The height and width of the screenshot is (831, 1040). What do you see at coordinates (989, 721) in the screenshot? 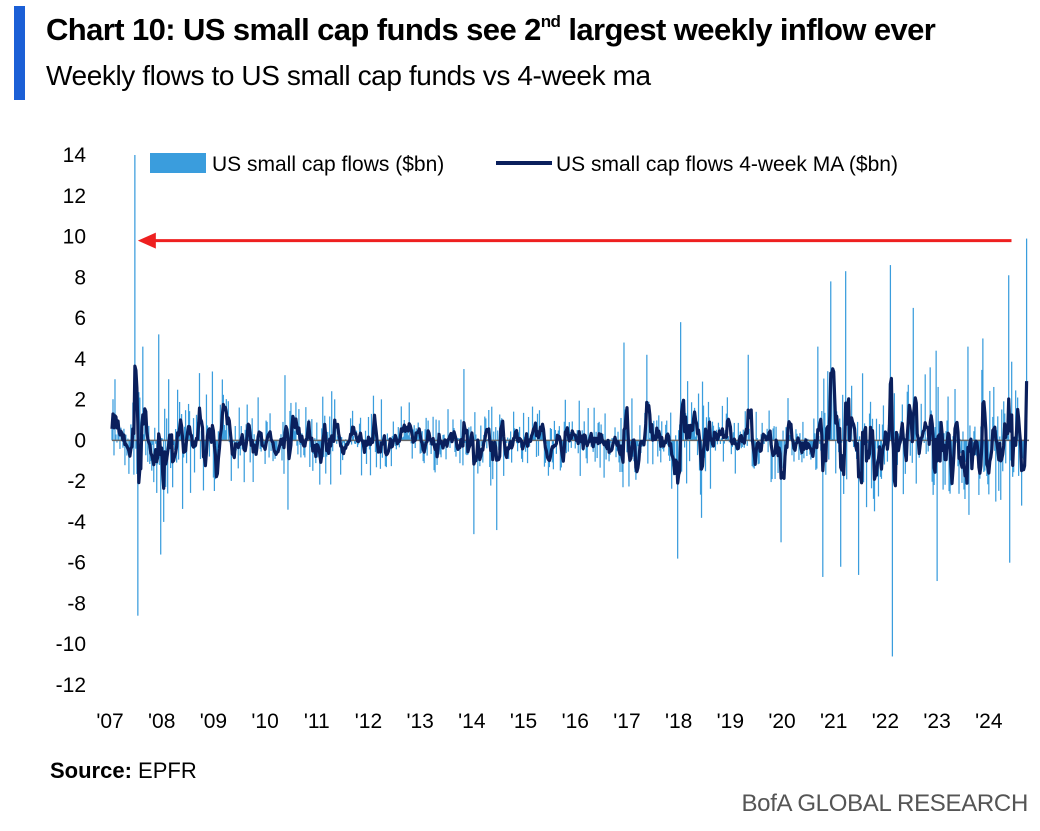
I see `x-tick-label: '24` at bounding box center [989, 721].